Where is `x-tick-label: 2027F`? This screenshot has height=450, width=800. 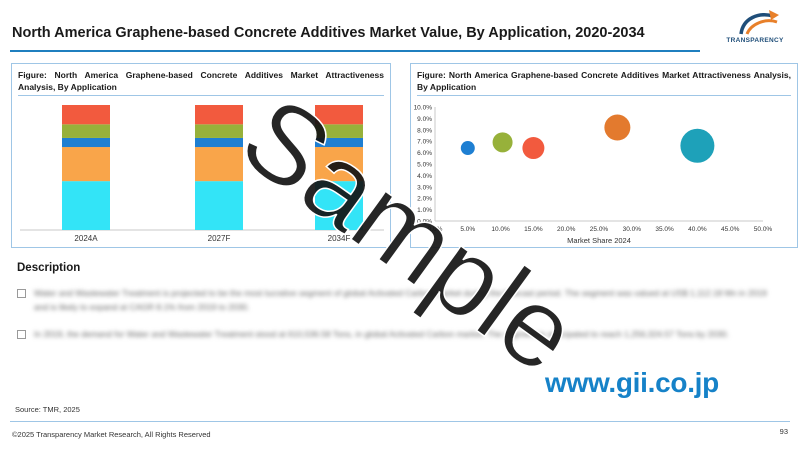 x-tick-label: 2027F is located at coordinates (219, 238).